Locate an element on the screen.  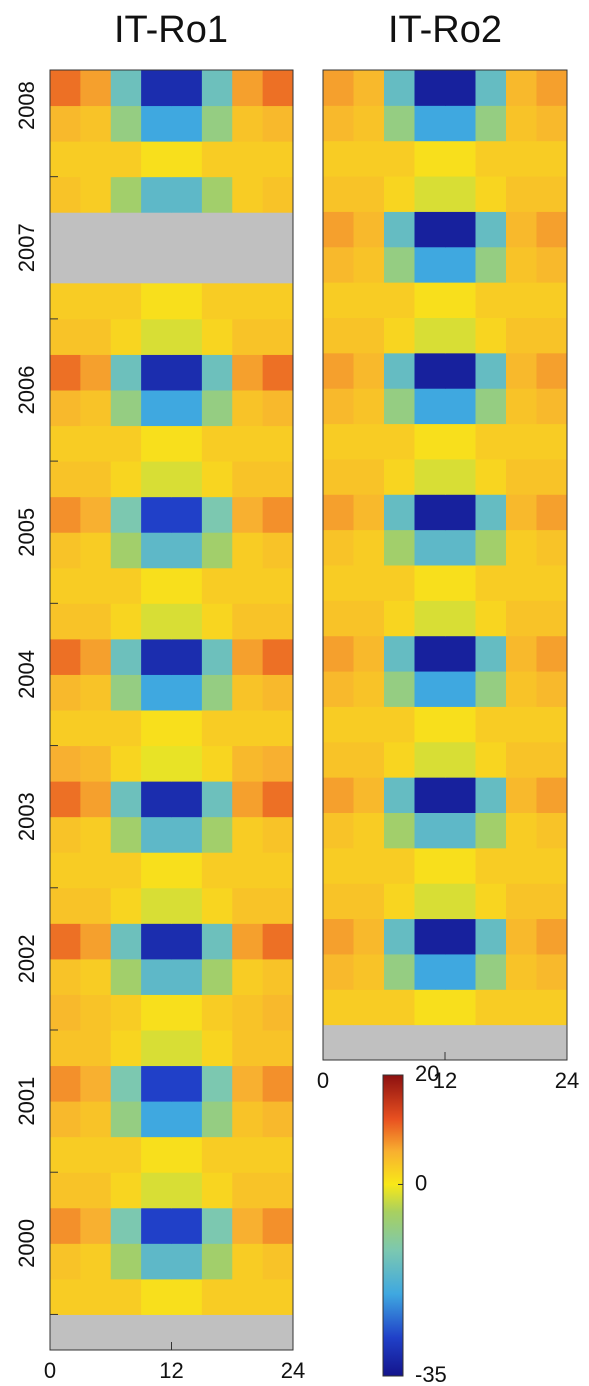
y-tick-label: 2005 is located at coordinates (26, 532).